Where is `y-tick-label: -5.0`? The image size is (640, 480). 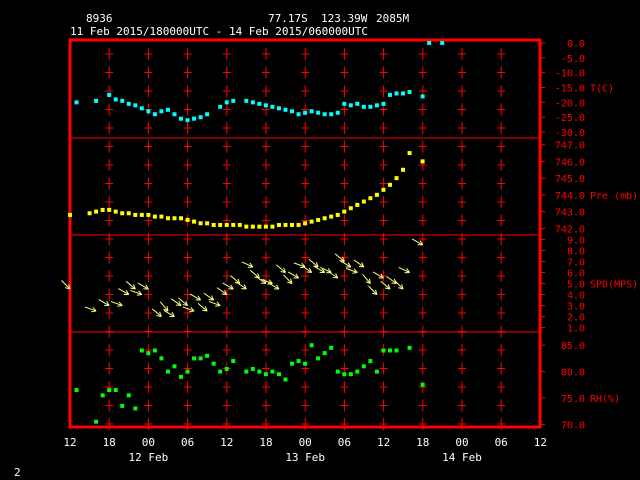
y-tick-label: -5.0 is located at coordinates (573, 59).